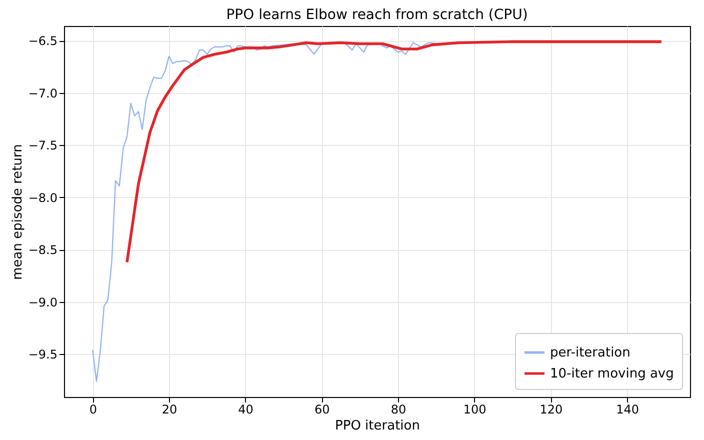 This screenshot has width=704, height=440. Describe the element at coordinates (43, 355) in the screenshot. I see `y-tick-label: −9.5` at that location.